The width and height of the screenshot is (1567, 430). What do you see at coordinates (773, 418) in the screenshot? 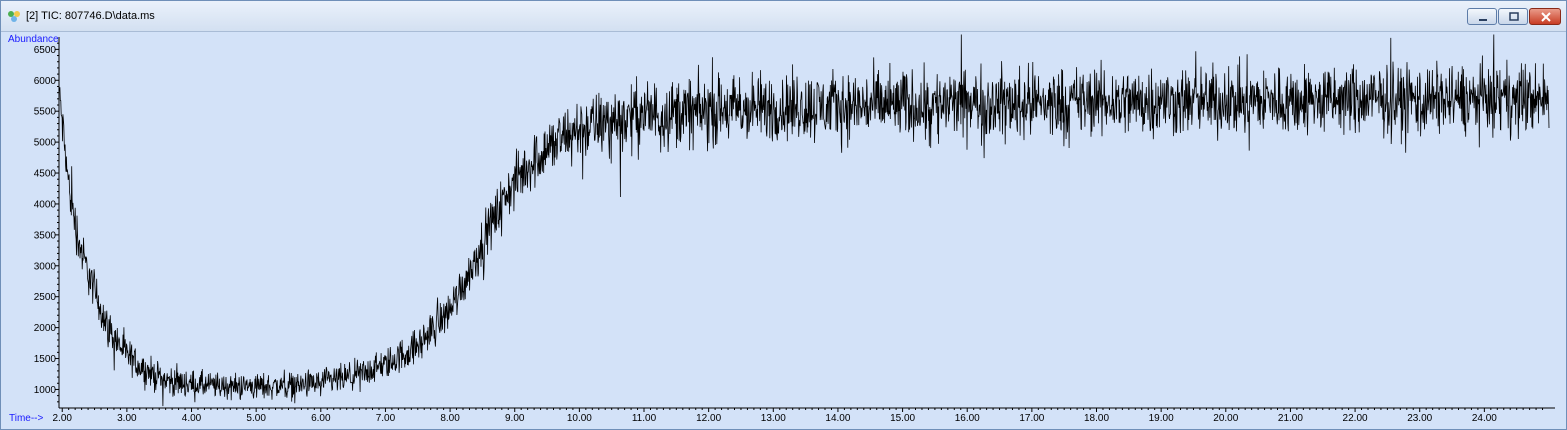
I see `x-tick-label: 13.00` at bounding box center [773, 418].